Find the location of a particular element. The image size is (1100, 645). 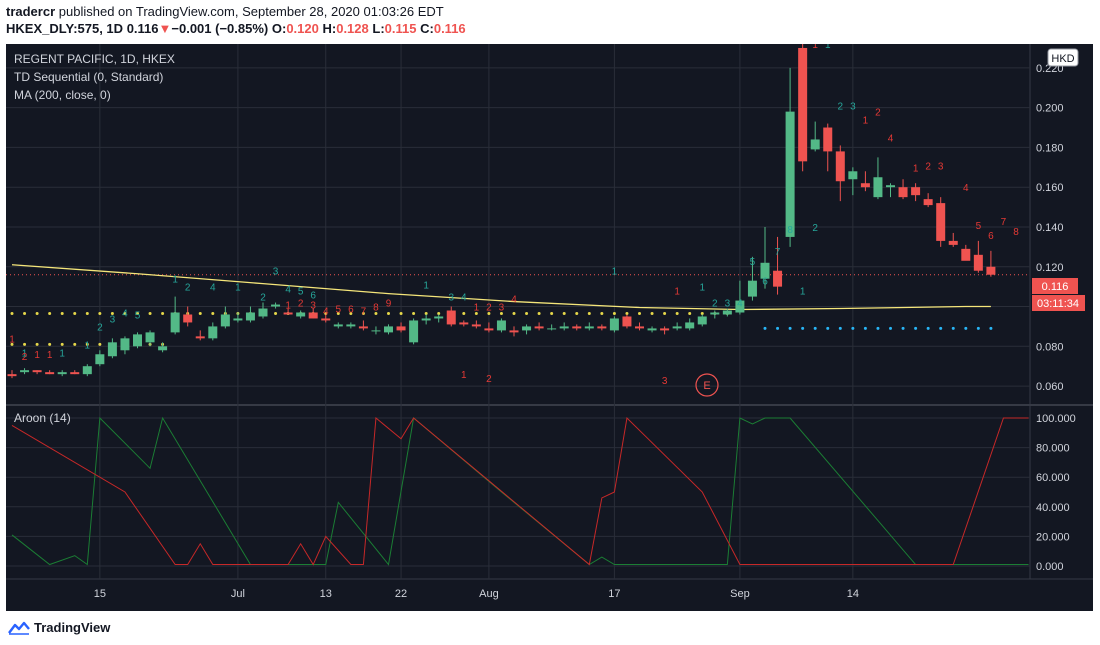

earnings-marker is located at coordinates (707, 385).